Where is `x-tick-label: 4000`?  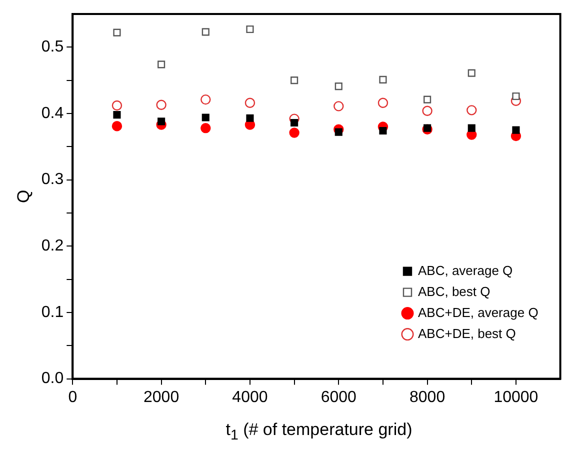
x-tick-label: 4000 is located at coordinates (250, 397).